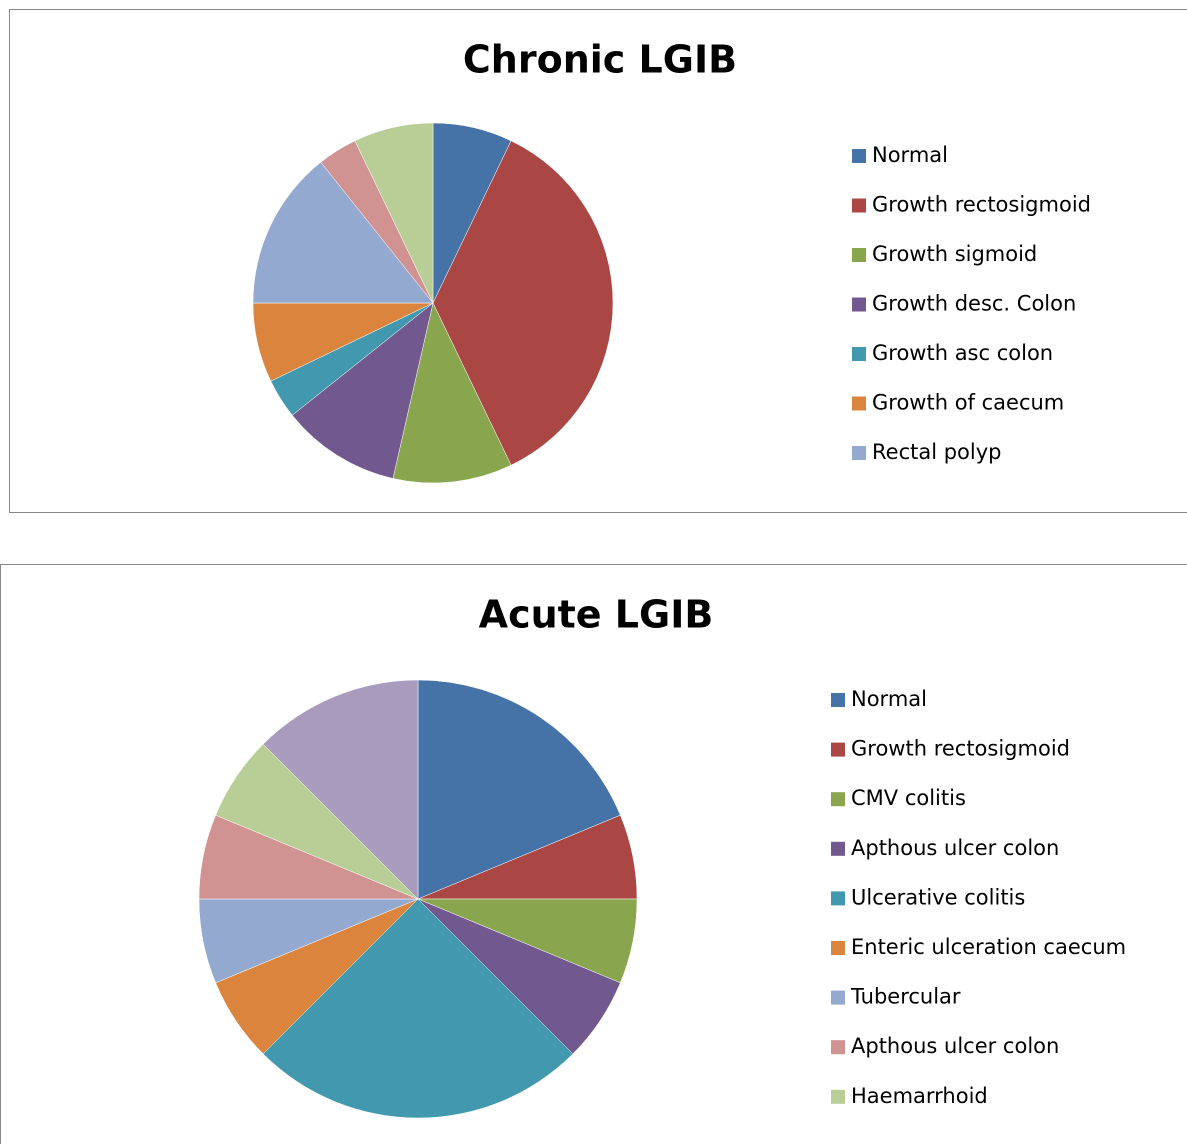 The height and width of the screenshot is (1144, 1187). I want to click on legend-label: Enteric ulceration caecum, so click(988, 947).